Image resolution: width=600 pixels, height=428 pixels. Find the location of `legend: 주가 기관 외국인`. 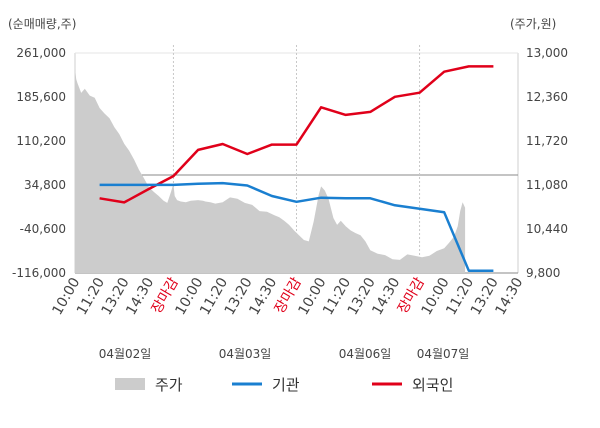

legend: 주가 기관 외국인 is located at coordinates (284, 385).